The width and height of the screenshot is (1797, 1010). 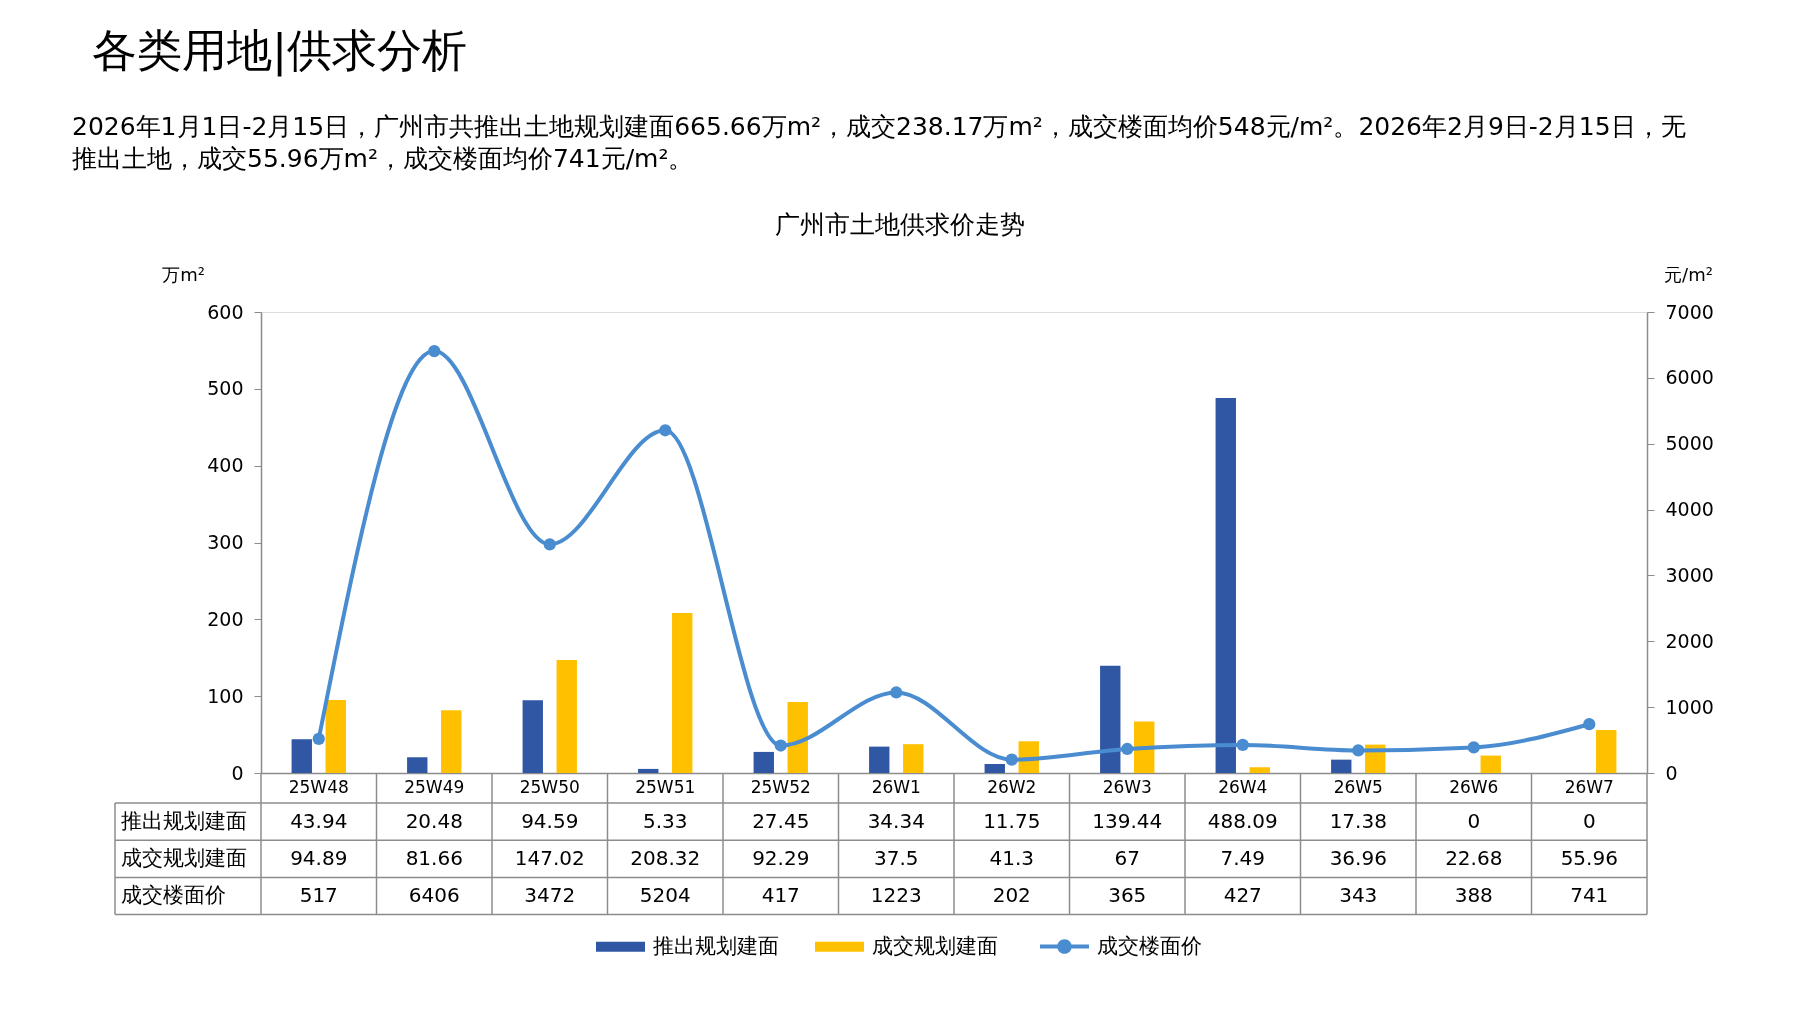 I want to click on data-label: 427, so click(x=1242, y=895).